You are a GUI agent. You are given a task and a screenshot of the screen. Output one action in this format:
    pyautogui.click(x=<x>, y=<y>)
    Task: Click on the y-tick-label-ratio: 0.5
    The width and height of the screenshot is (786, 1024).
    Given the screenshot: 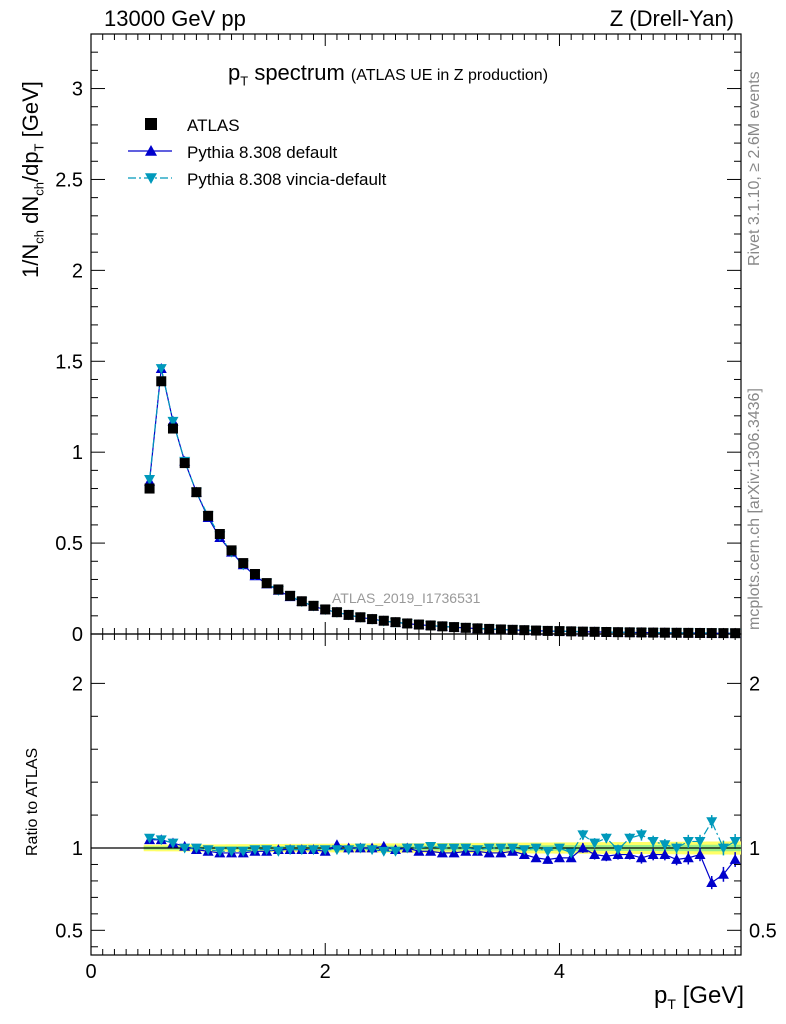 What is the action you would take?
    pyautogui.click(x=69, y=931)
    